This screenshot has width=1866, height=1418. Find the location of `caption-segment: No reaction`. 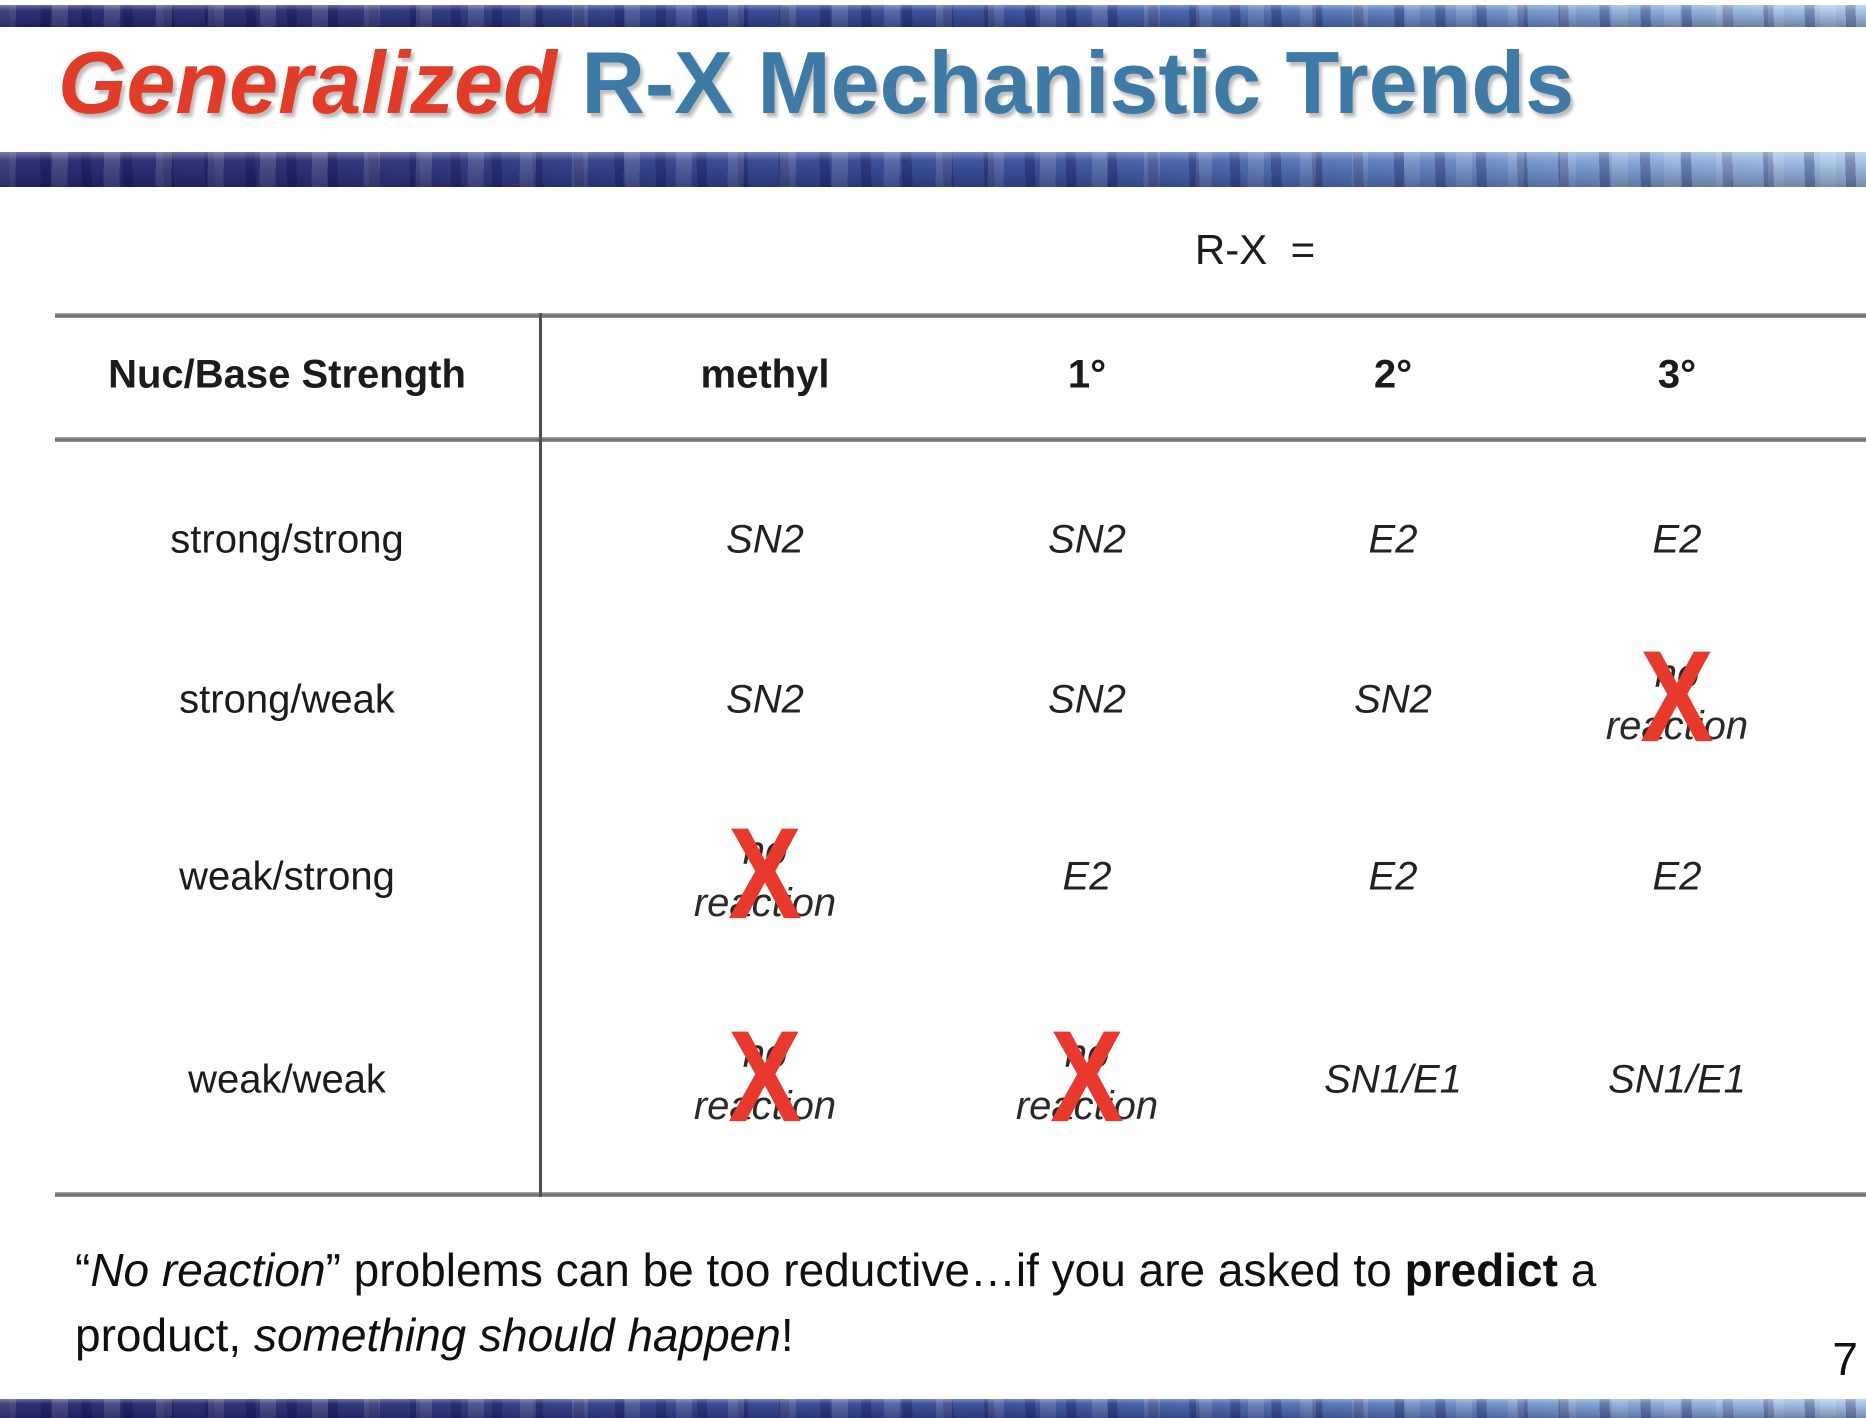

caption-segment: No reaction is located at coordinates (208, 1270).